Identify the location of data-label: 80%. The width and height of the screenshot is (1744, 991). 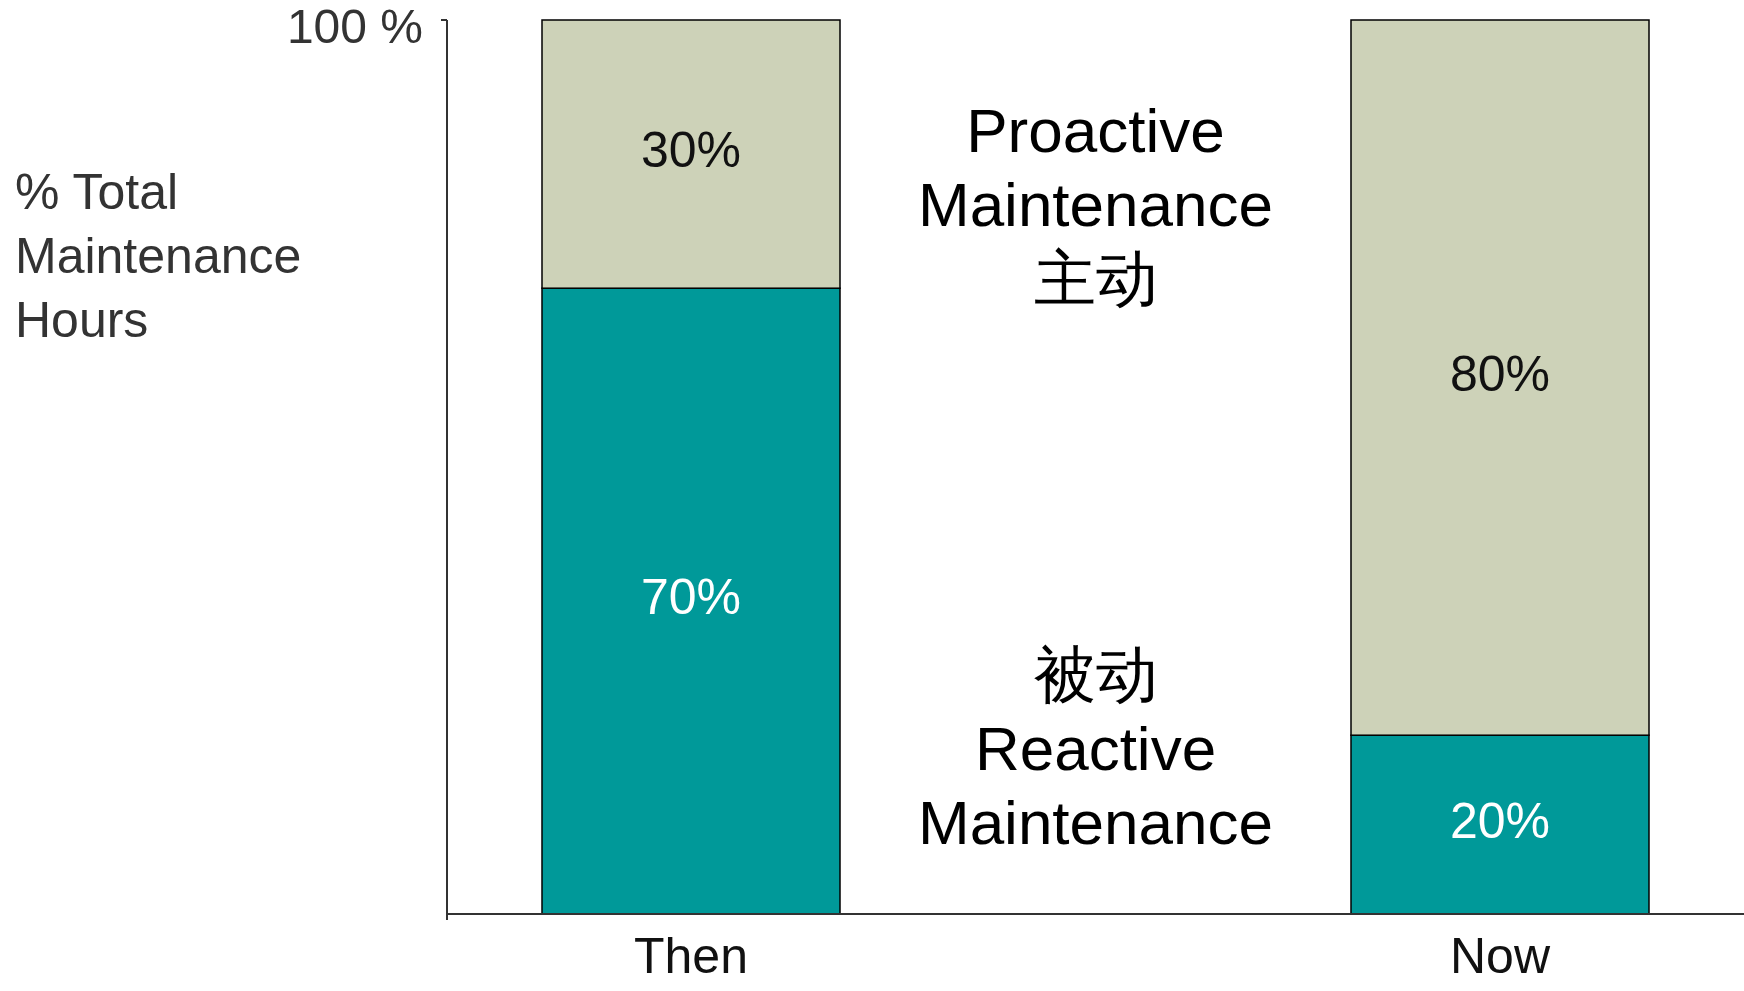
(1500, 373).